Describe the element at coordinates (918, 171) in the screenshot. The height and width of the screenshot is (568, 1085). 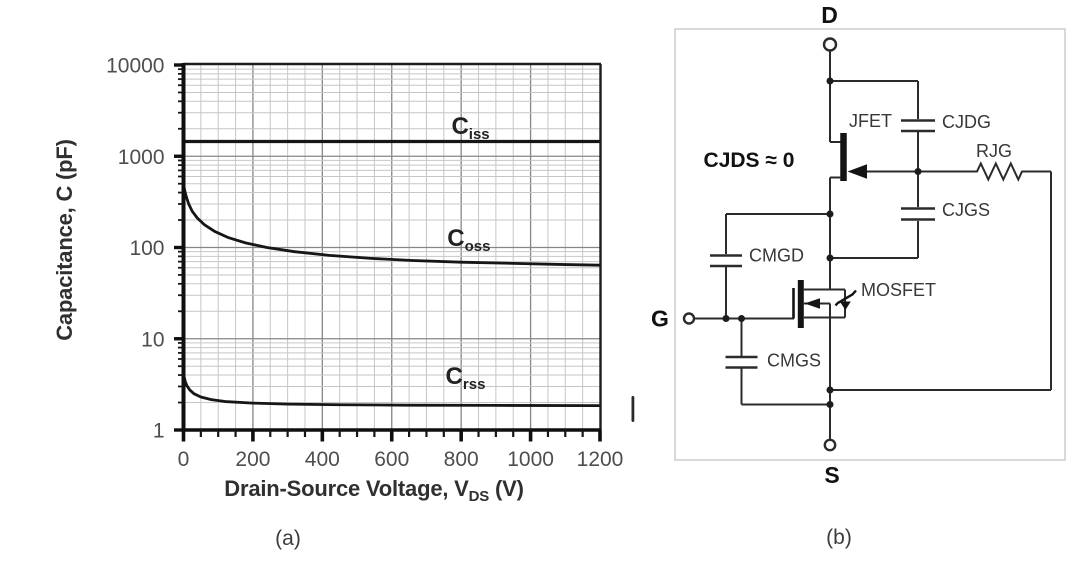
I see `node-rjg` at that location.